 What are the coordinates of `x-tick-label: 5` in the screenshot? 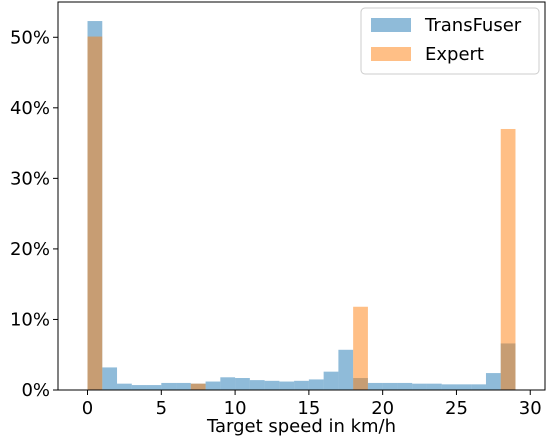 It's located at (161, 408).